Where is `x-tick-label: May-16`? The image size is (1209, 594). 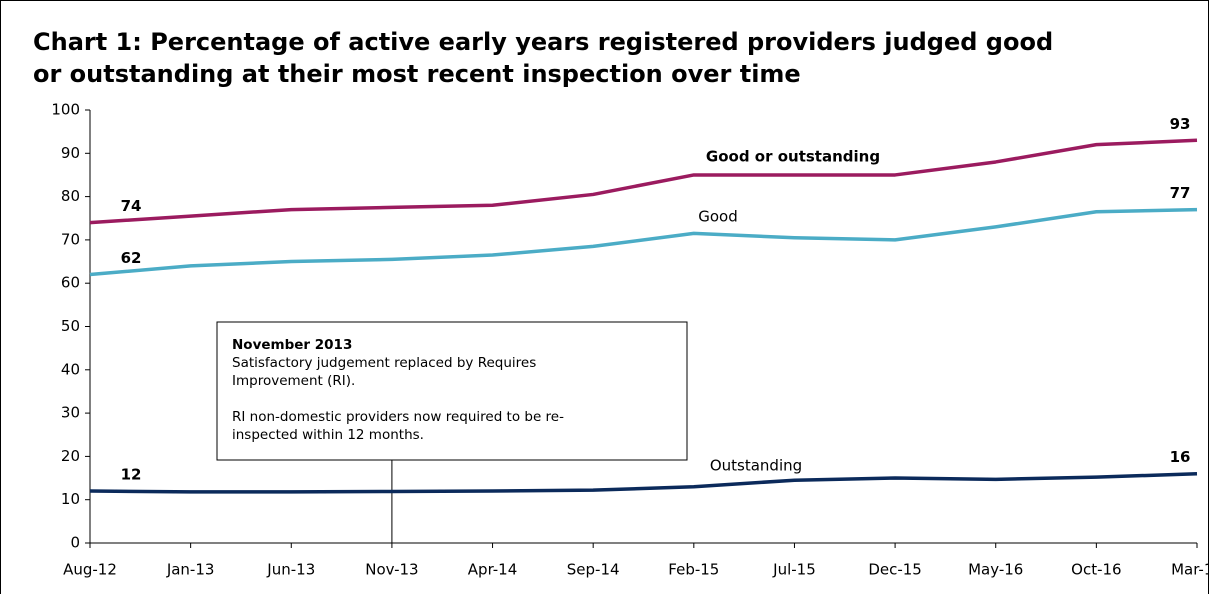
x-tick-label: May-16 is located at coordinates (995, 570).